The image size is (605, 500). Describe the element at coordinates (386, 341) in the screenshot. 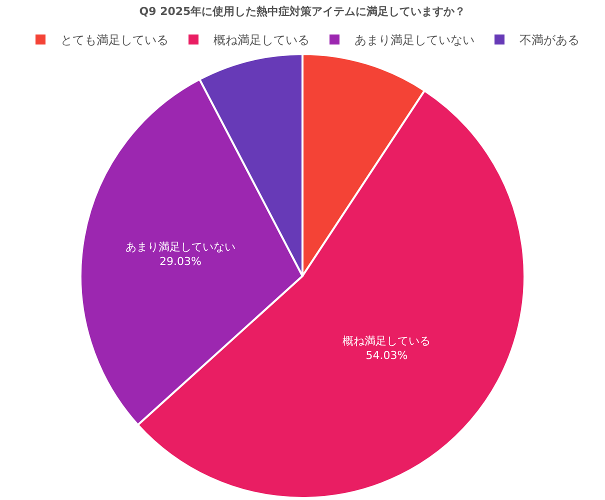

I see `slice-label: 概ね満足している` at that location.